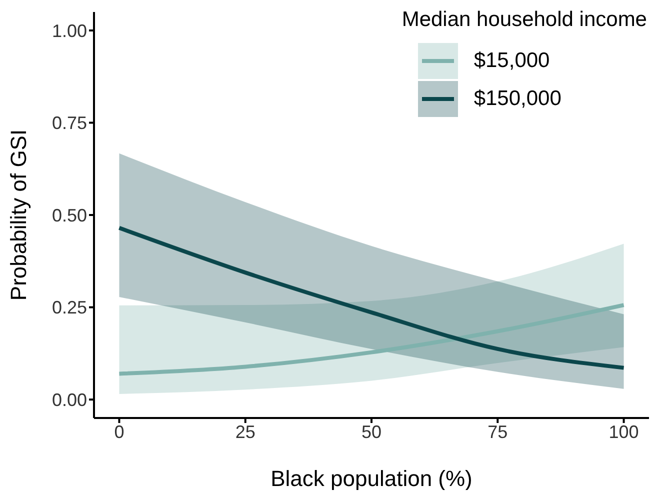 This screenshot has height=498, width=659. Describe the element at coordinates (18, 215) in the screenshot. I see `y-axis-title: Probability of GSI` at that location.